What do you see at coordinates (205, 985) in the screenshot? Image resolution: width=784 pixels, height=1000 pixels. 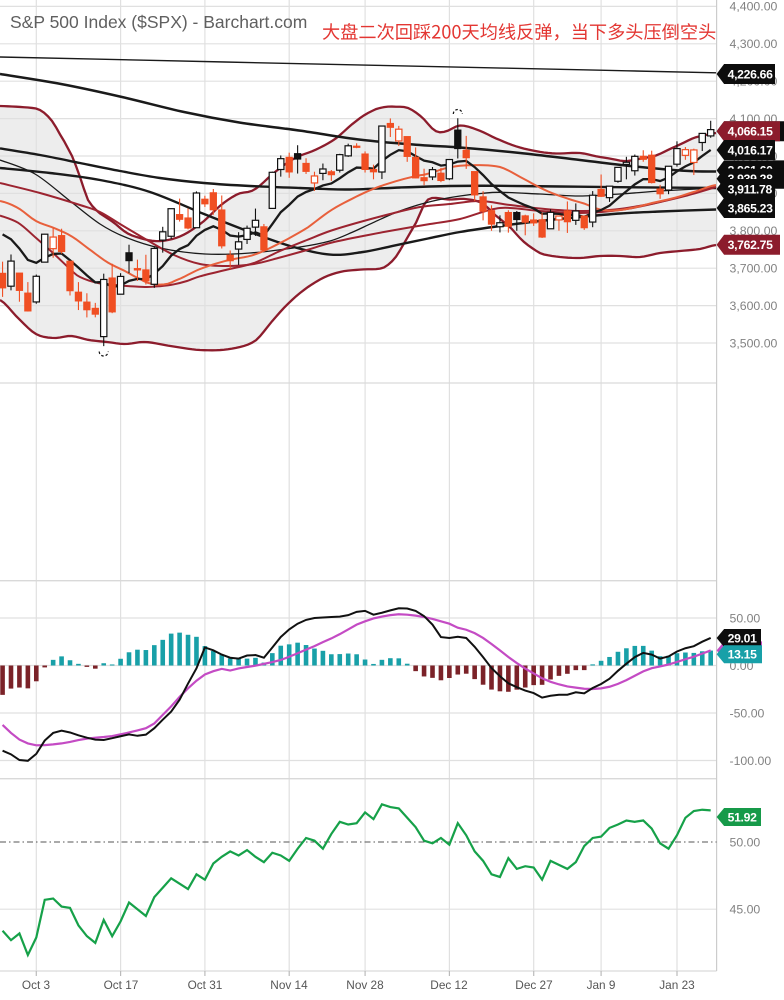 I see `svg-text: Oct 31` at bounding box center [205, 985].